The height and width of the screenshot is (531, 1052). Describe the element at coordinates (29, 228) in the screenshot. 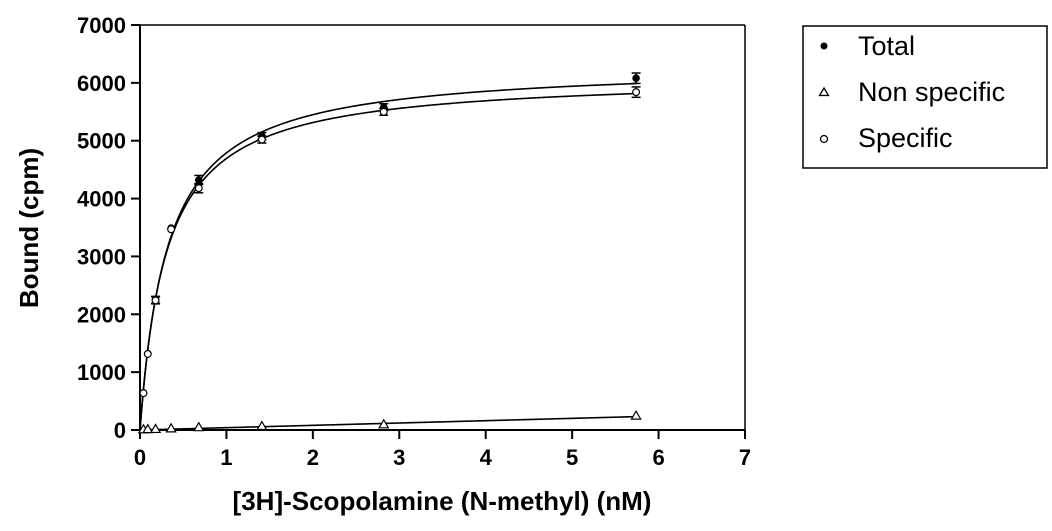

I see `y-axis-title: Bound (cpm)` at that location.